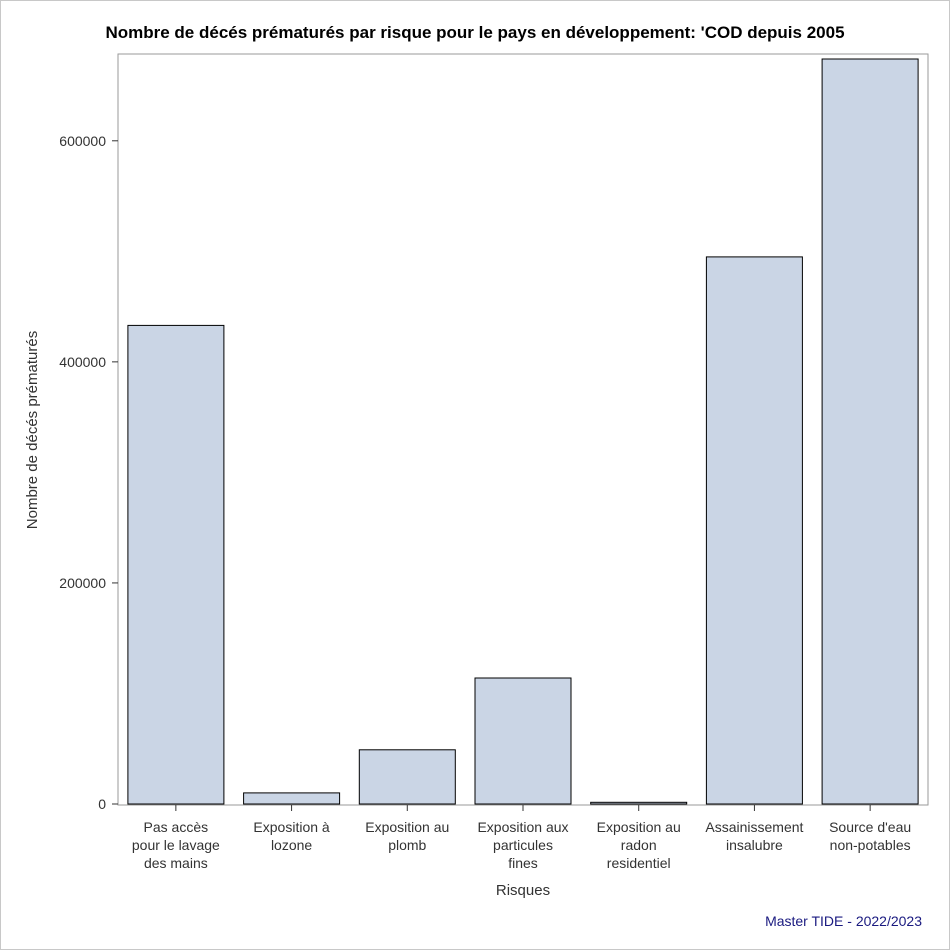  Describe the element at coordinates (82, 141) in the screenshot. I see `y-tick-label-3: 600000` at that location.